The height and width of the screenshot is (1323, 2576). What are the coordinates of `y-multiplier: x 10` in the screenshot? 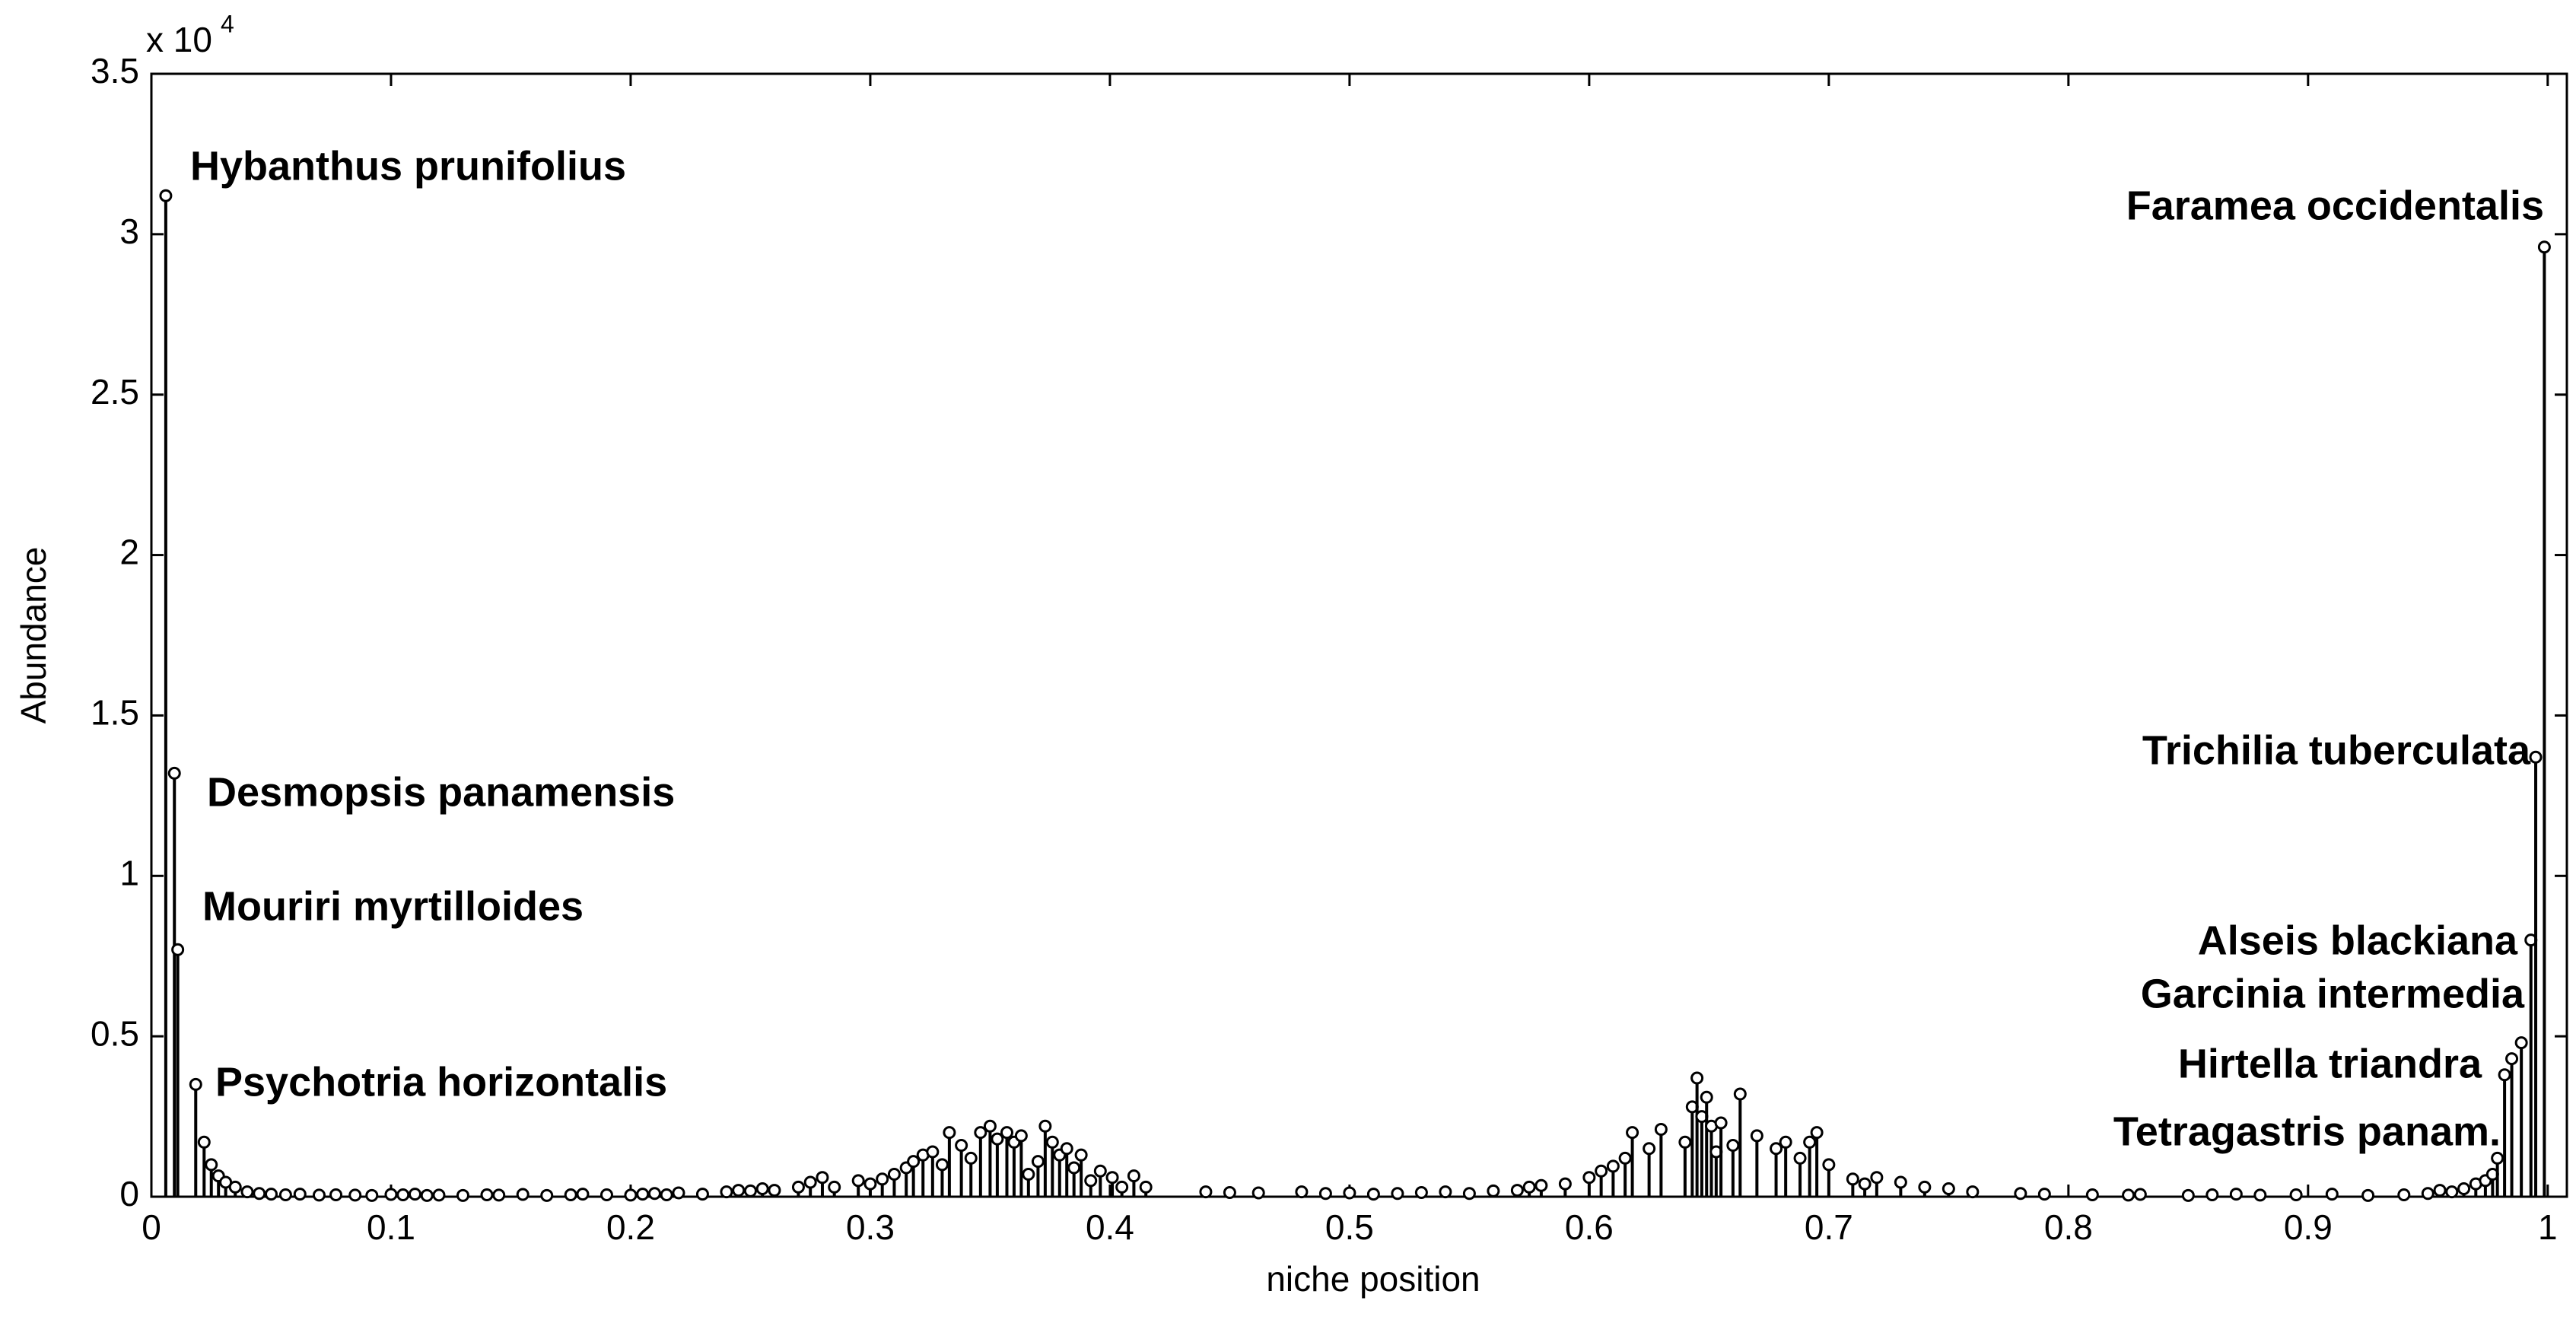 It's located at (179, 40).